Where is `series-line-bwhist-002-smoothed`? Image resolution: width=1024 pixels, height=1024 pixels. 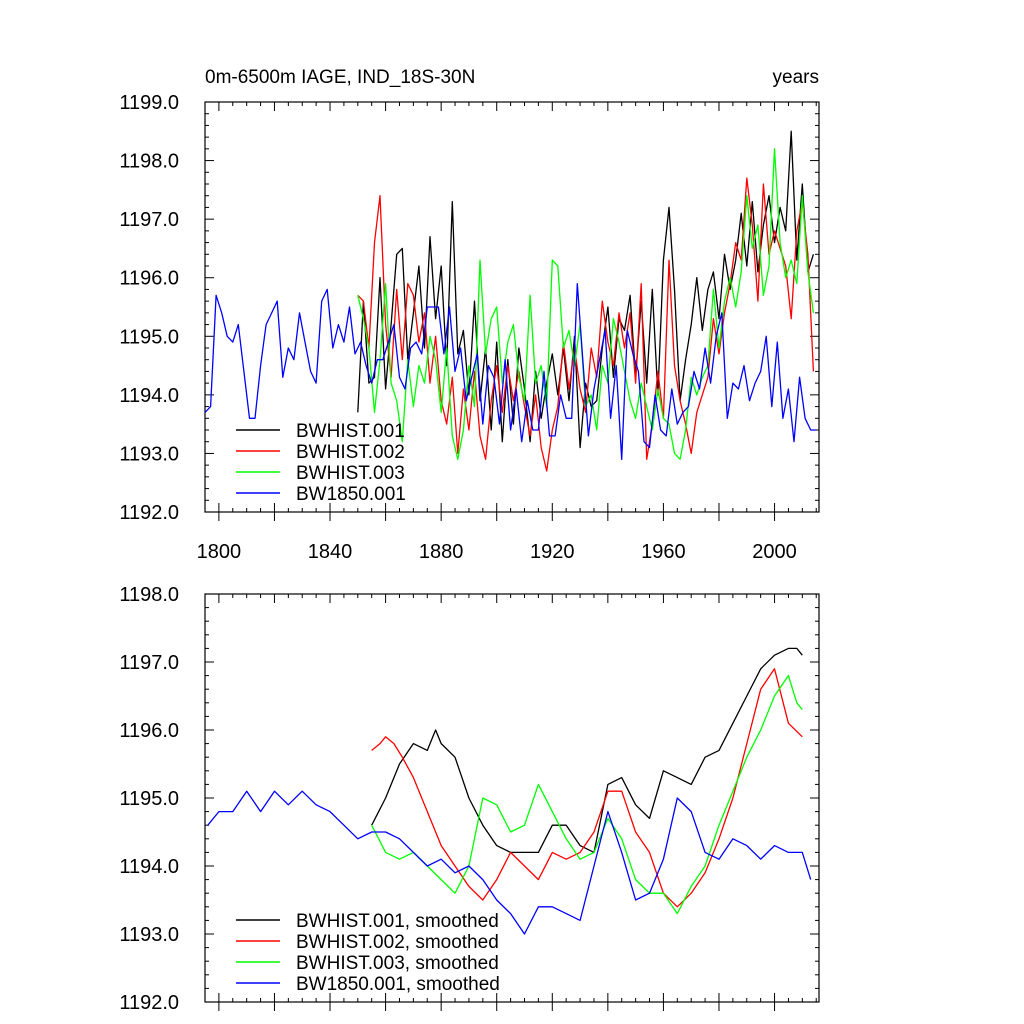 series-line-bwhist-002-smoothed is located at coordinates (587, 788).